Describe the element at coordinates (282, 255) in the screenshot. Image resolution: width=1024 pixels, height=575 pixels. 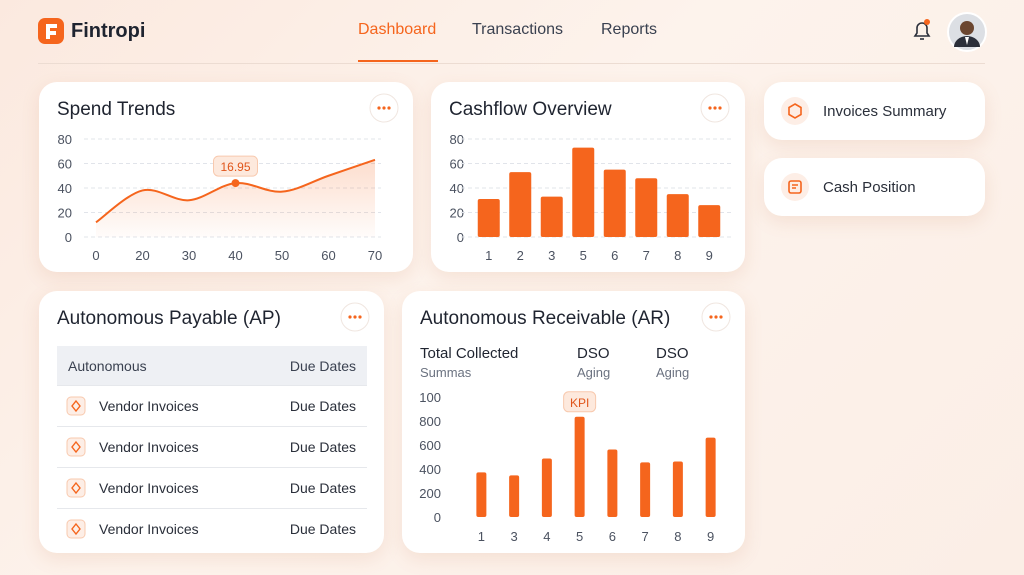
I see `x-tick-label: 50` at that location.